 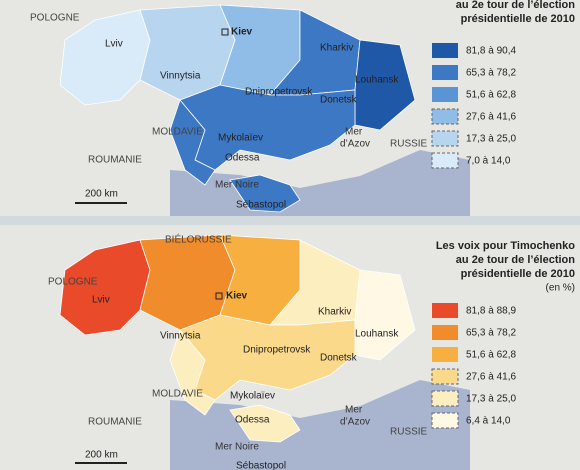 I want to click on country-label: BIÉLORUSSIE, so click(x=198, y=239).